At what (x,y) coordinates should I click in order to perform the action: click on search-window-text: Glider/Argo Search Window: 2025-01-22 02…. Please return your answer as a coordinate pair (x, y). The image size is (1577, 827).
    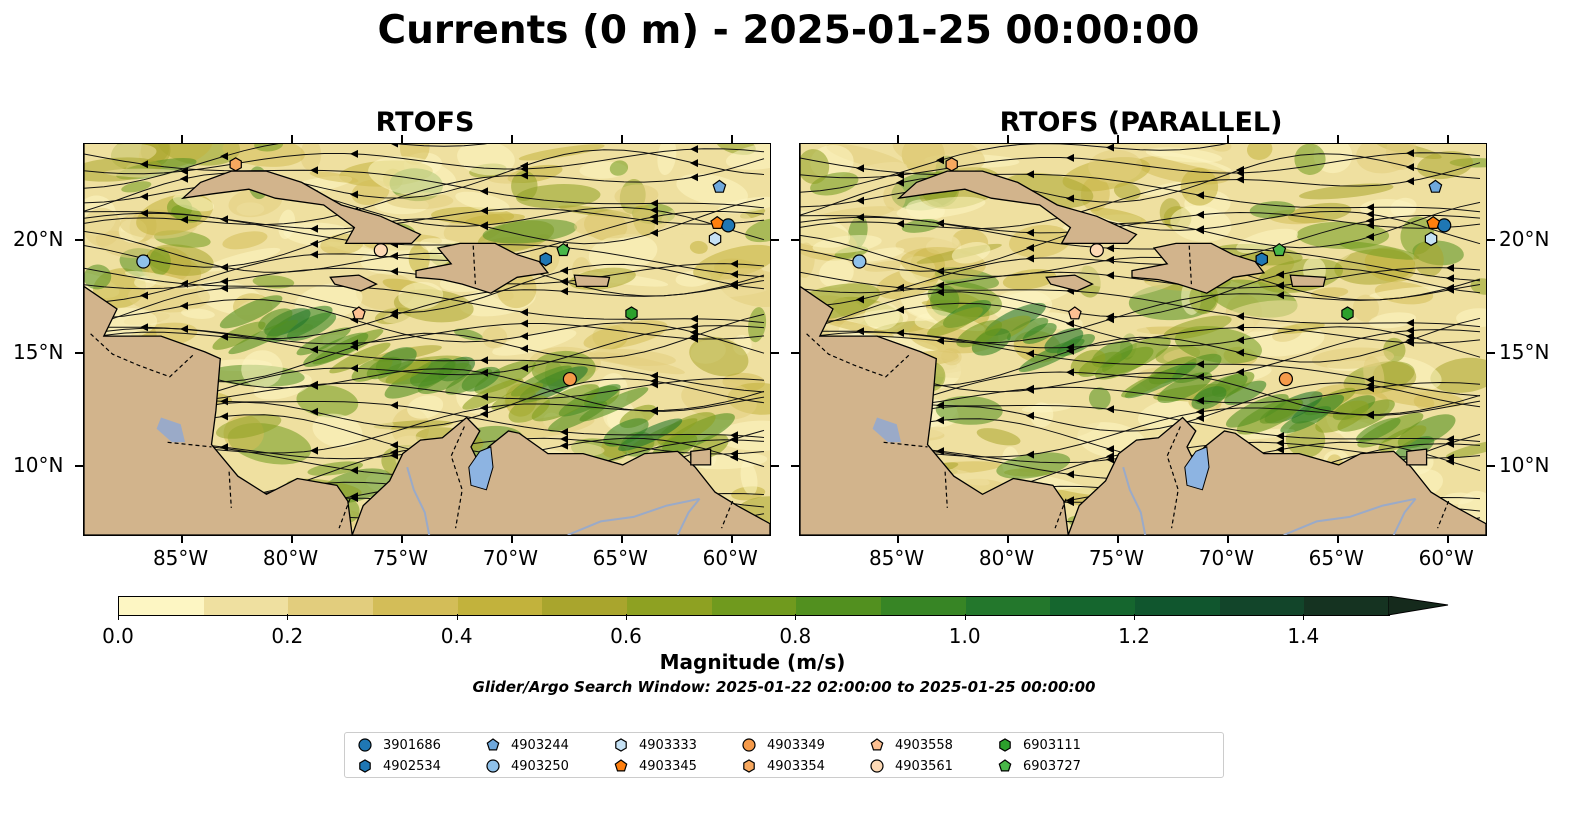
    Looking at the image, I should click on (784, 687).